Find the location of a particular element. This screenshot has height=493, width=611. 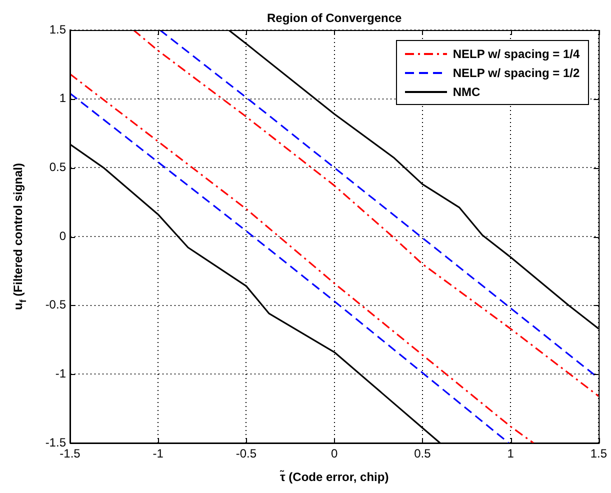

y-tick-label: -1 is located at coordinates (60, 373).